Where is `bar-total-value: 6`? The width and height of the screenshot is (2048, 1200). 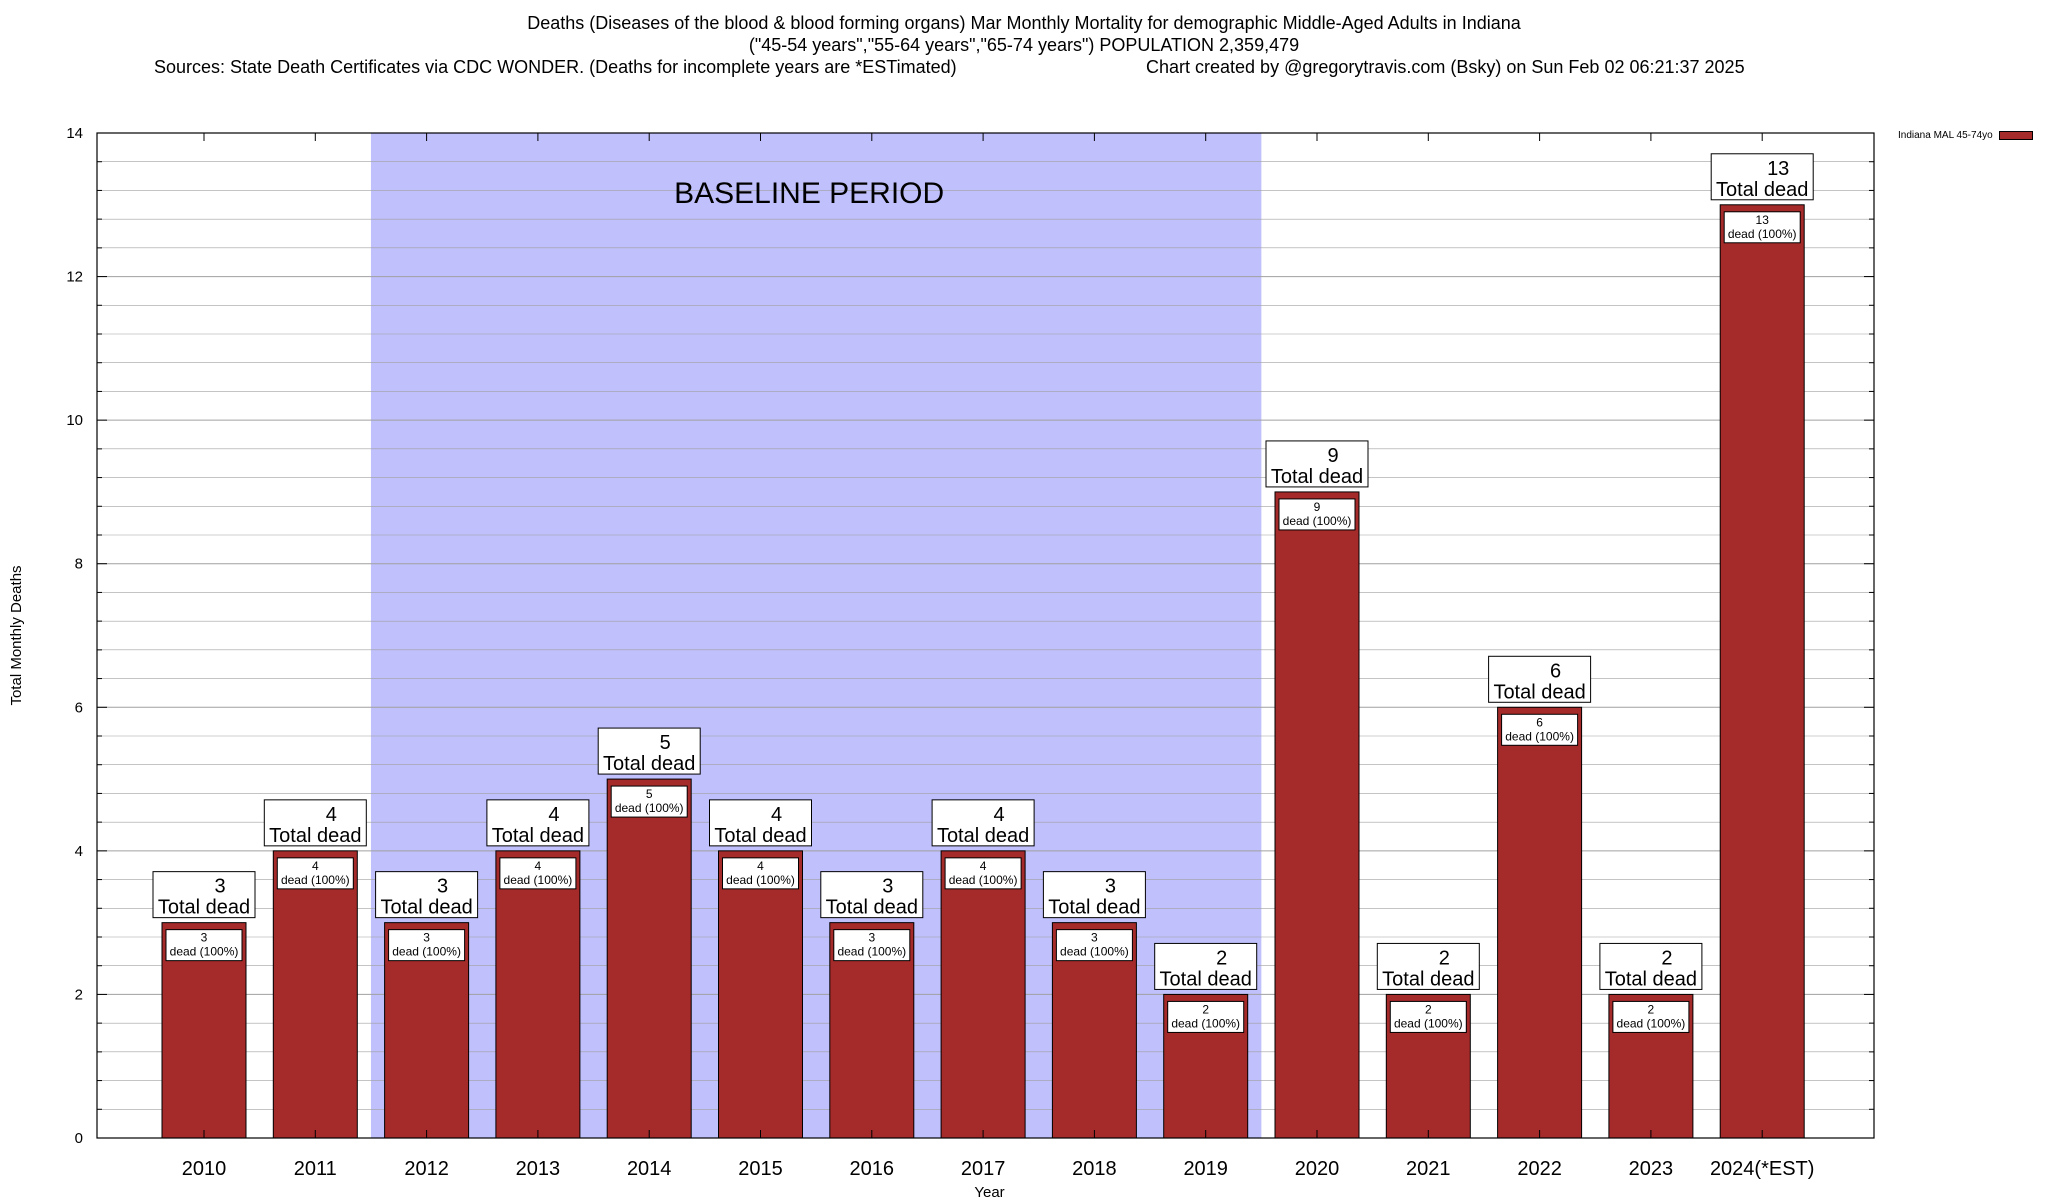 bar-total-value: 6 is located at coordinates (1555, 671).